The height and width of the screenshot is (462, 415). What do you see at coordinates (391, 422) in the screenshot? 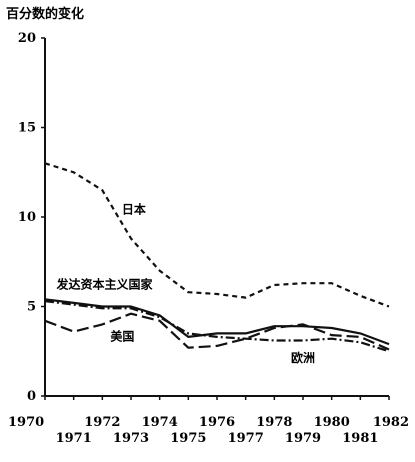
I see `x-tick-label: 1982` at bounding box center [391, 422].